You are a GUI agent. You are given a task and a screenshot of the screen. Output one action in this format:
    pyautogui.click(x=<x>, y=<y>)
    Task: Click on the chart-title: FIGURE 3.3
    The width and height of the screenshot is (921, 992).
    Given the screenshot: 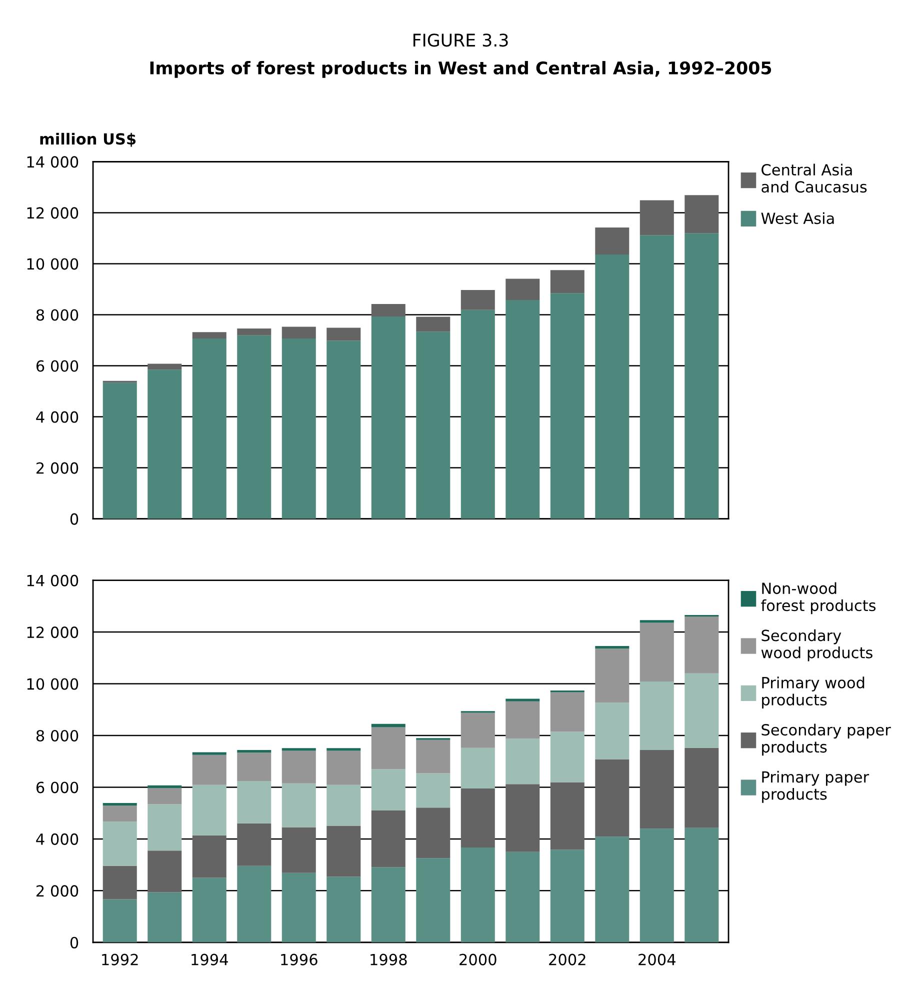 What is the action you would take?
    pyautogui.click(x=460, y=40)
    